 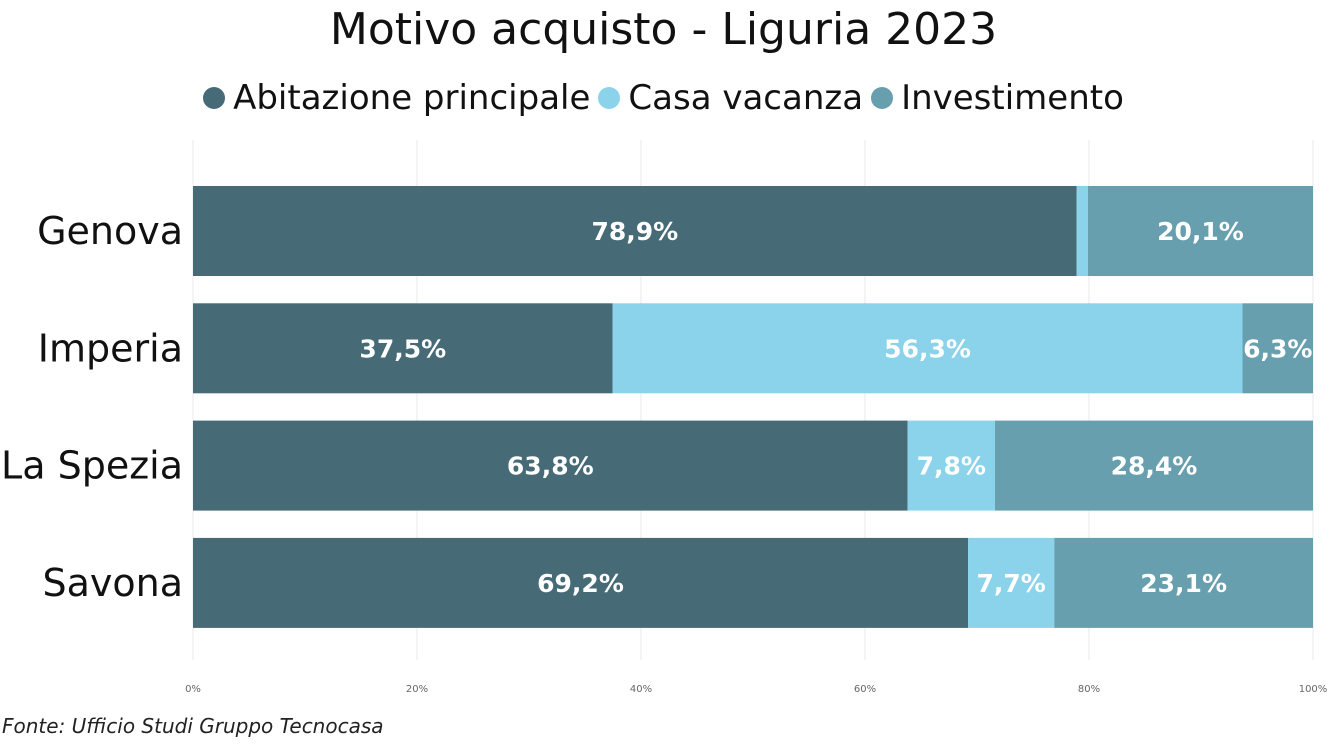 I want to click on legend-item-investimento: Investimento, so click(x=997, y=98).